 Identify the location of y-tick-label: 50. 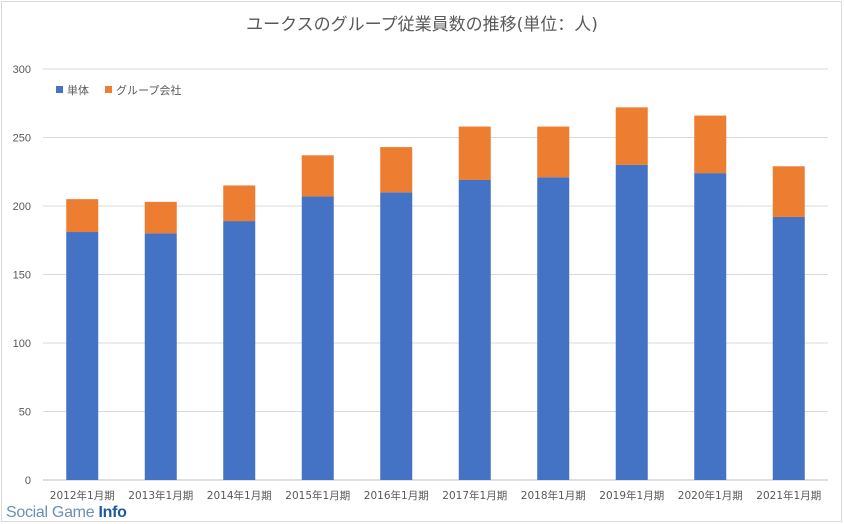
(25, 413).